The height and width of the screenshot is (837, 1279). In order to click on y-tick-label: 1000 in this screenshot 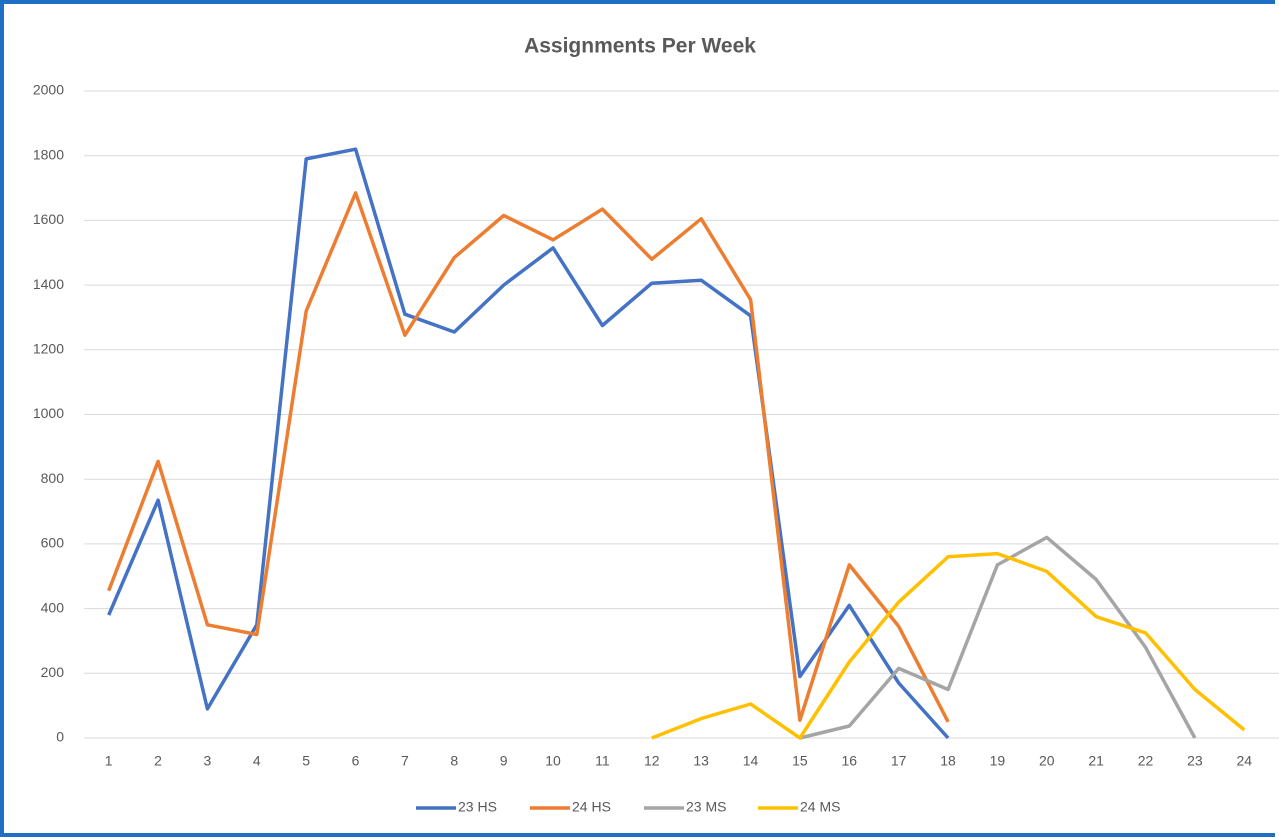, I will do `click(48, 413)`.